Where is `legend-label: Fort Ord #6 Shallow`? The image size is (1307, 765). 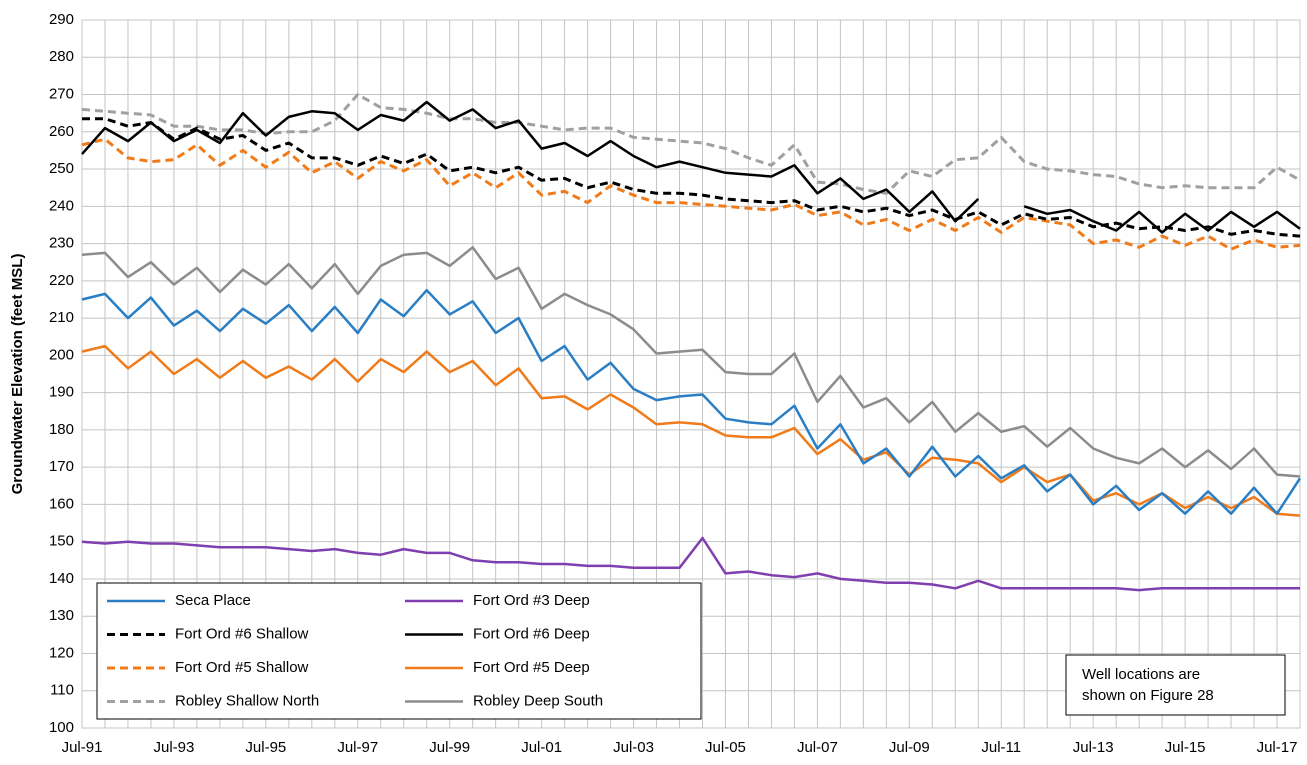
legend-label: Fort Ord #6 Shallow is located at coordinates (242, 633).